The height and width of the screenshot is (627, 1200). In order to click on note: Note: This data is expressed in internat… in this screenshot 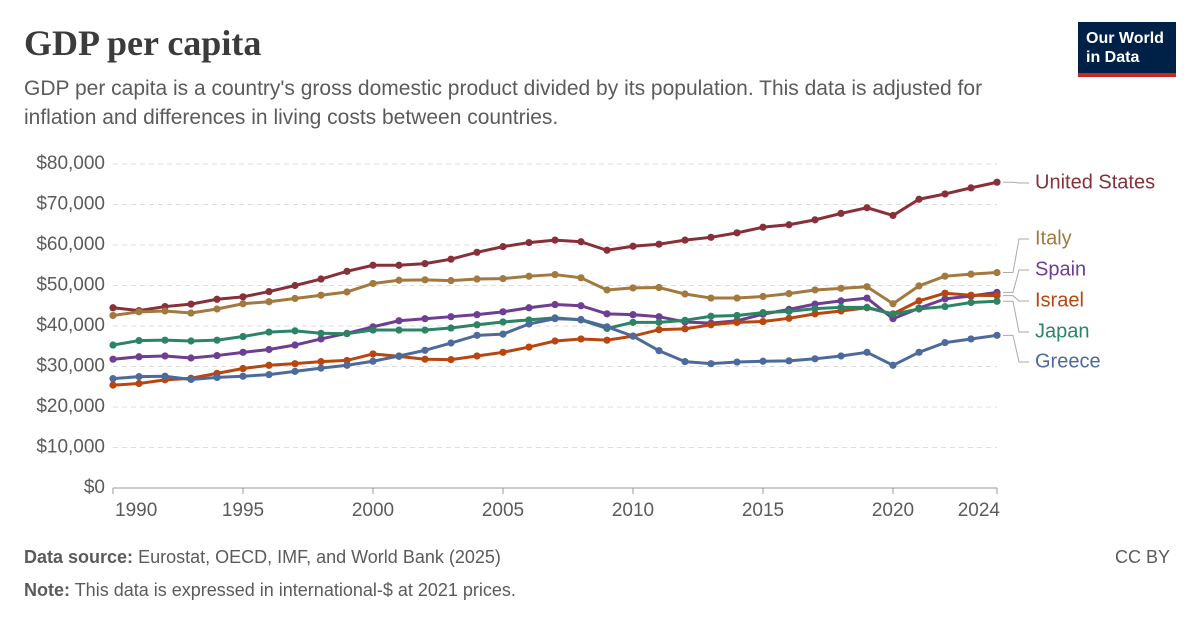, I will do `click(270, 590)`.